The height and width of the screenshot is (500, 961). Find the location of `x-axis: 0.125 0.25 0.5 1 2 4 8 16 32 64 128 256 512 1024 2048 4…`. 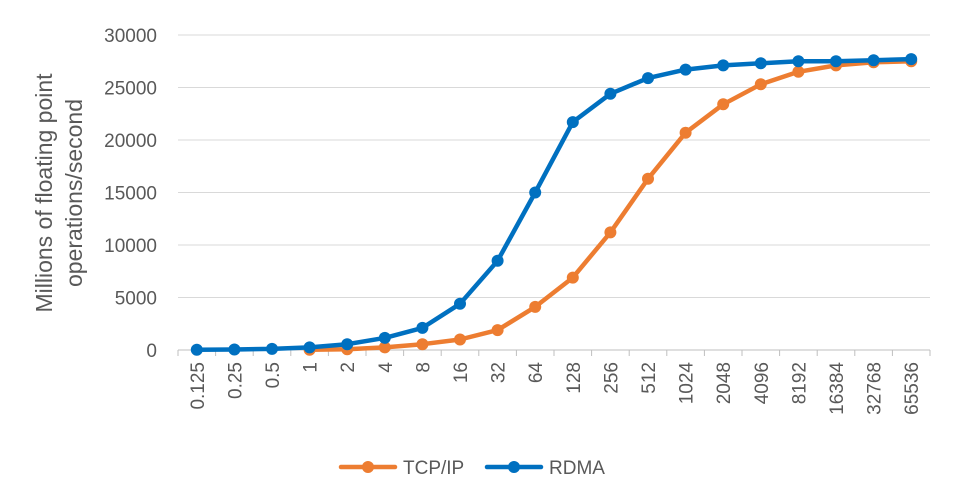

x-axis: 0.125 0.25 0.5 1 2 4 8 16 32 64 128 256 512 1024 2048 4… is located at coordinates (554, 382).